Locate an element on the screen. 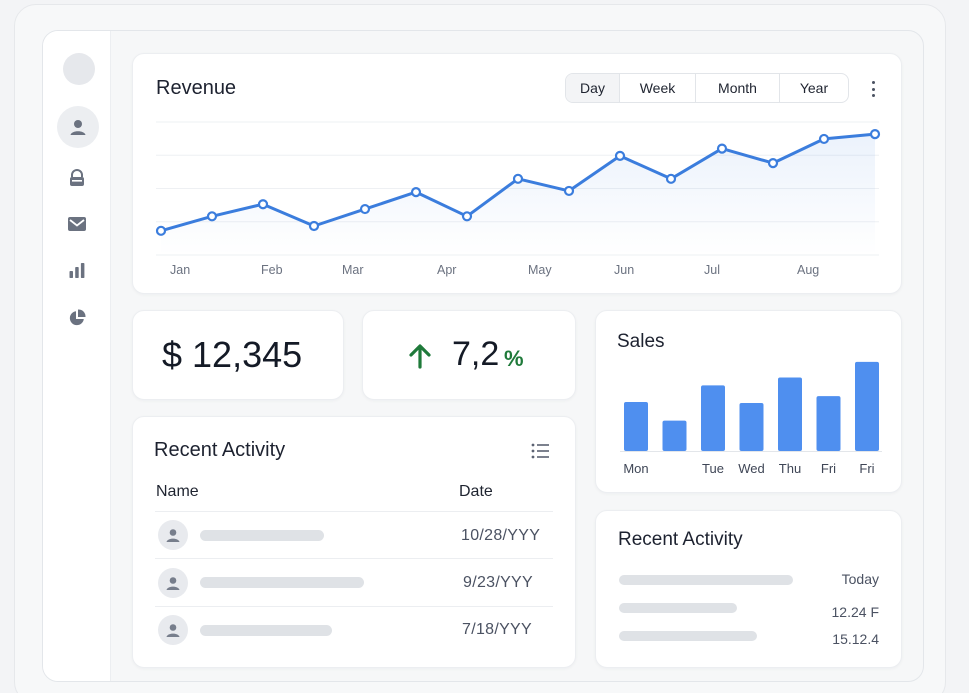 The width and height of the screenshot is (969, 693). revenue-line-chart is located at coordinates (518, 188).